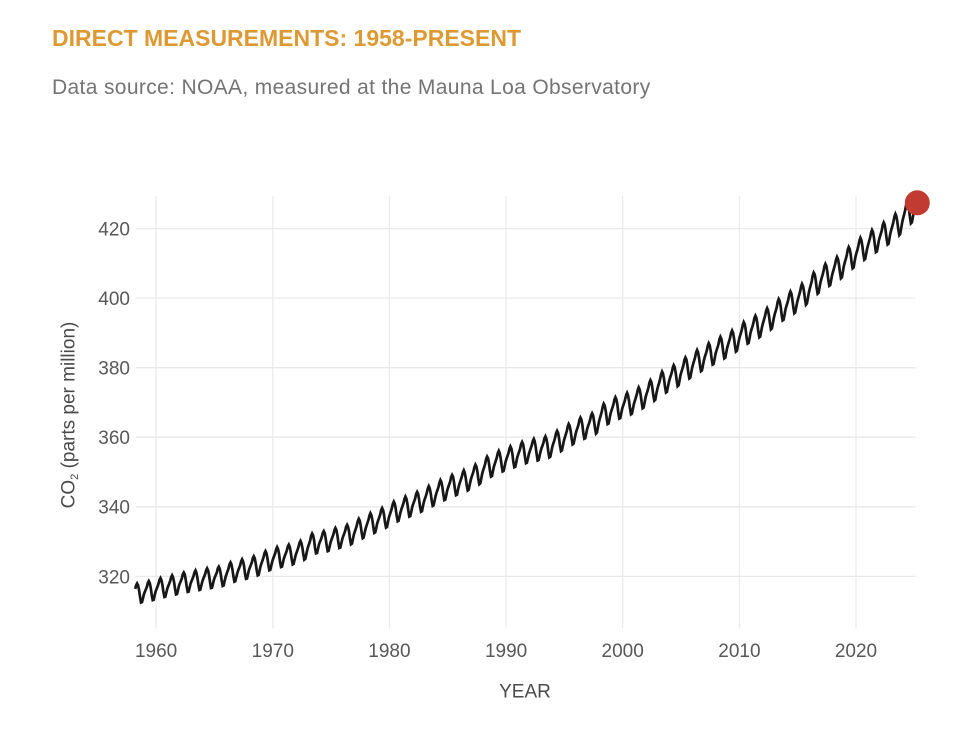  Describe the element at coordinates (114, 508) in the screenshot. I see `svg-text: 340` at that location.